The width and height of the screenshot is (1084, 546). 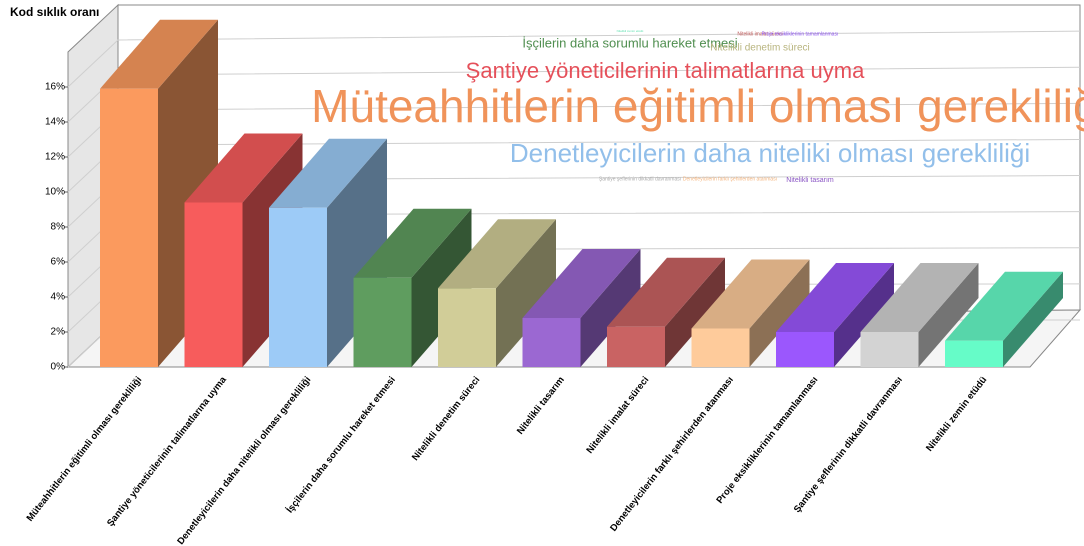 I want to click on y-tick-label: 0%, so click(x=58, y=367).